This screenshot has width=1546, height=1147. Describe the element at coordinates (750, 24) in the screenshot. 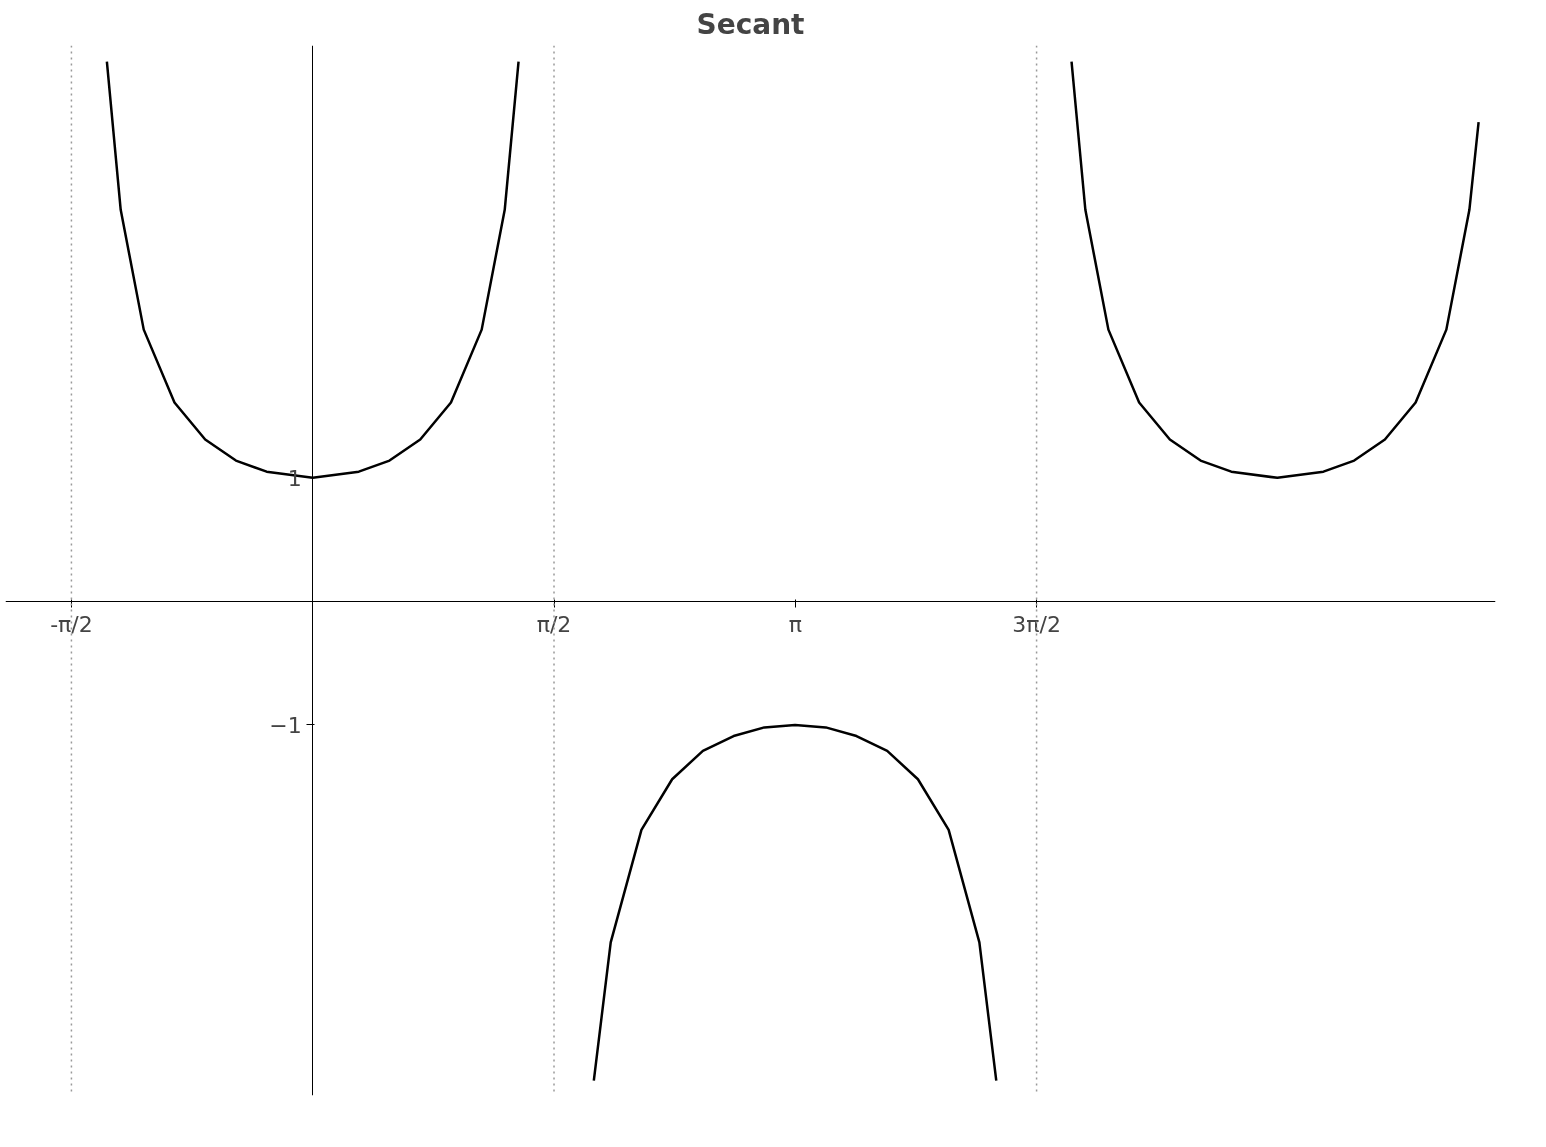

I see `chart-title: Secant` at that location.